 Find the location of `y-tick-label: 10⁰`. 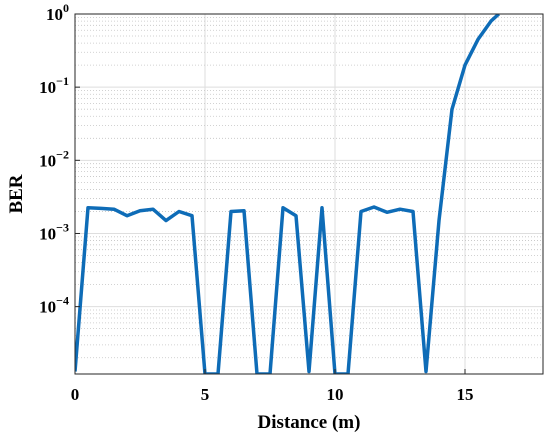

y-tick-label: 10⁰ is located at coordinates (57, 12).